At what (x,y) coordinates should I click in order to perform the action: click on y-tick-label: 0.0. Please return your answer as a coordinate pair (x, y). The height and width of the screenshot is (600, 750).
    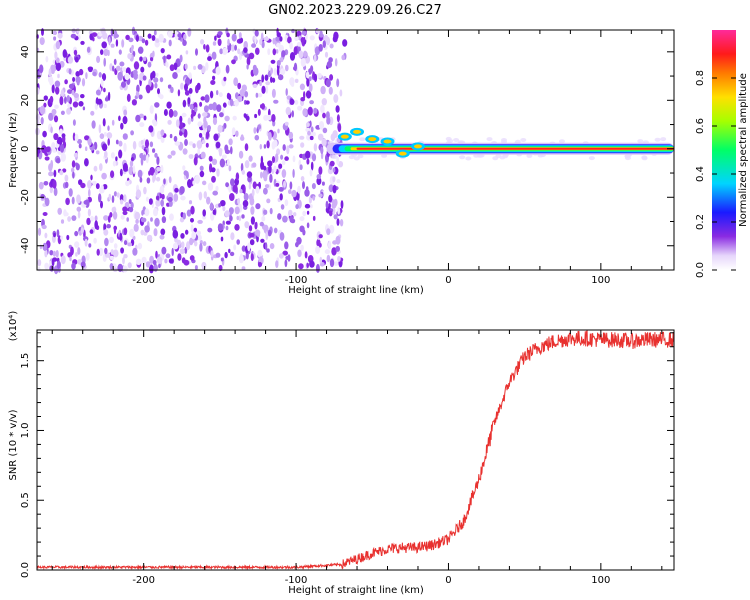
    Looking at the image, I should click on (25, 570).